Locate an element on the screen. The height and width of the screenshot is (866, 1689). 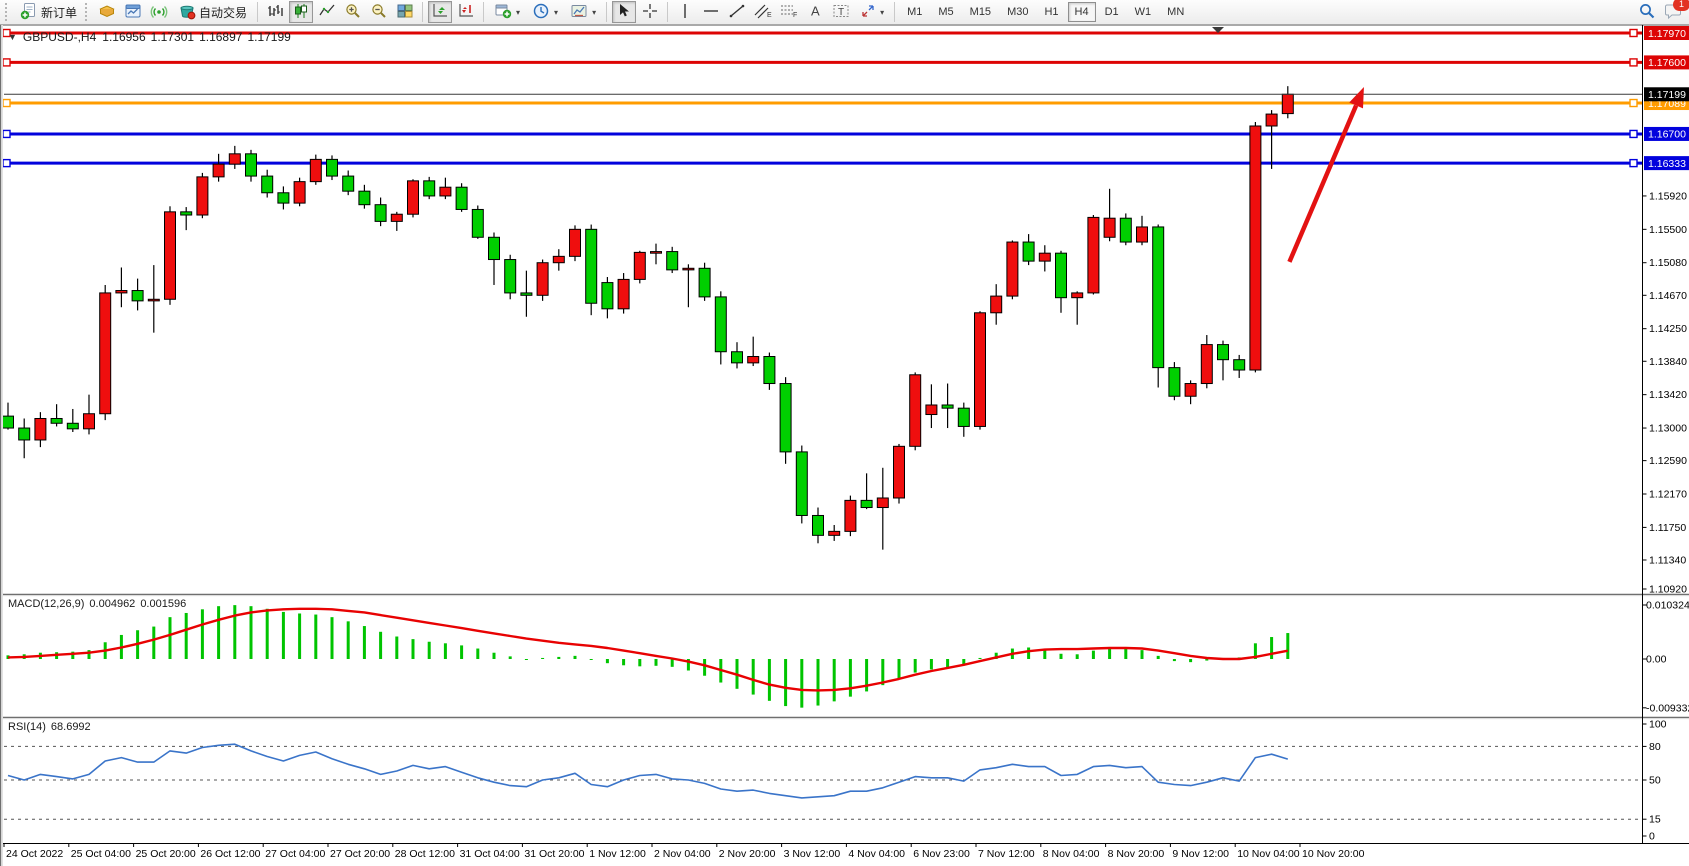
new-chart-icon is located at coordinates (503, 12).